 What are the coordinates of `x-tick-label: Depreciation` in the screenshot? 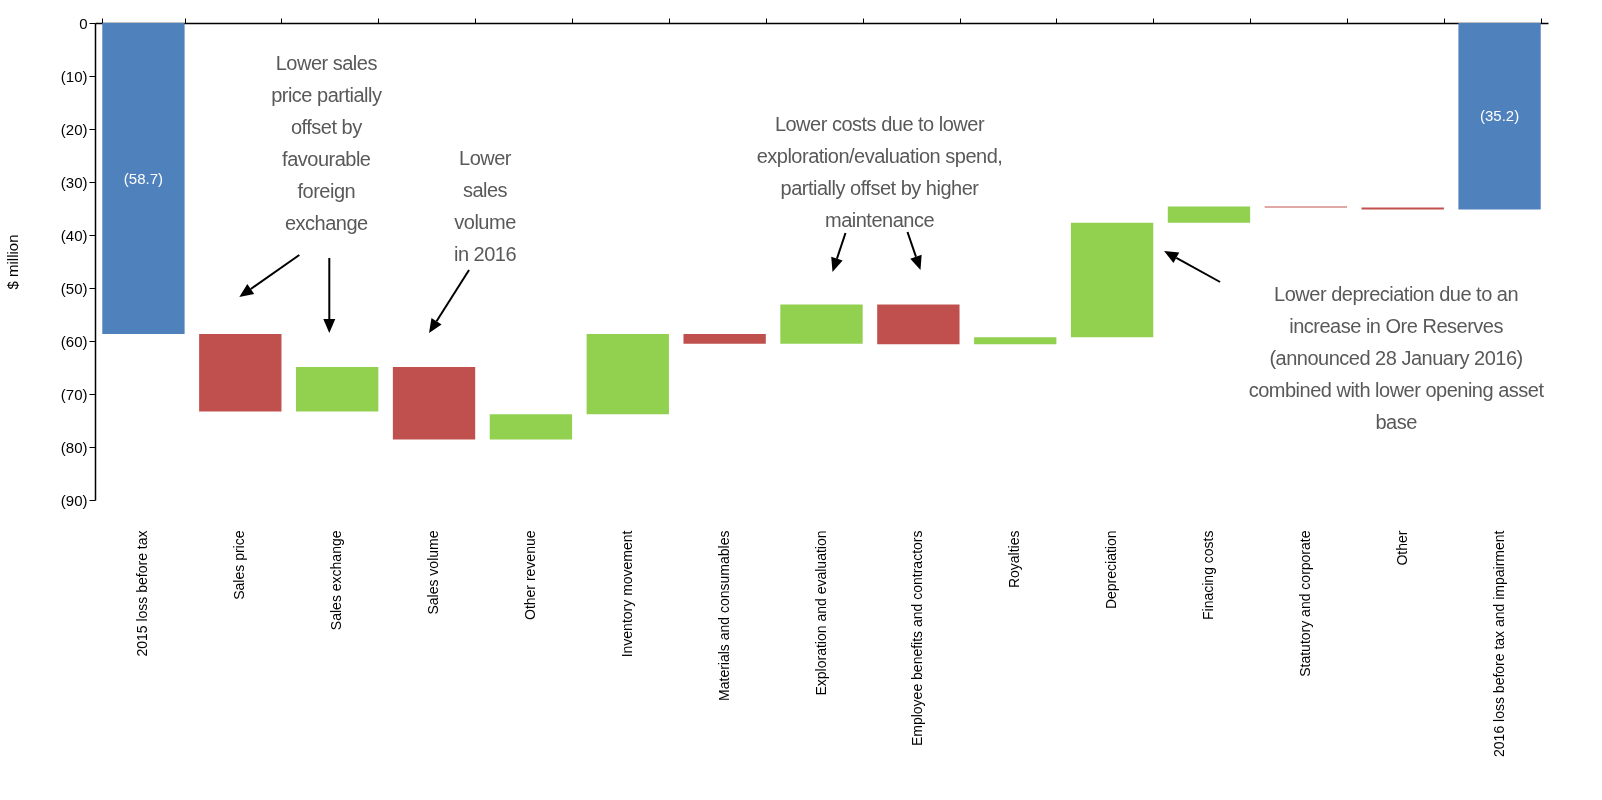 It's located at (1111, 570).